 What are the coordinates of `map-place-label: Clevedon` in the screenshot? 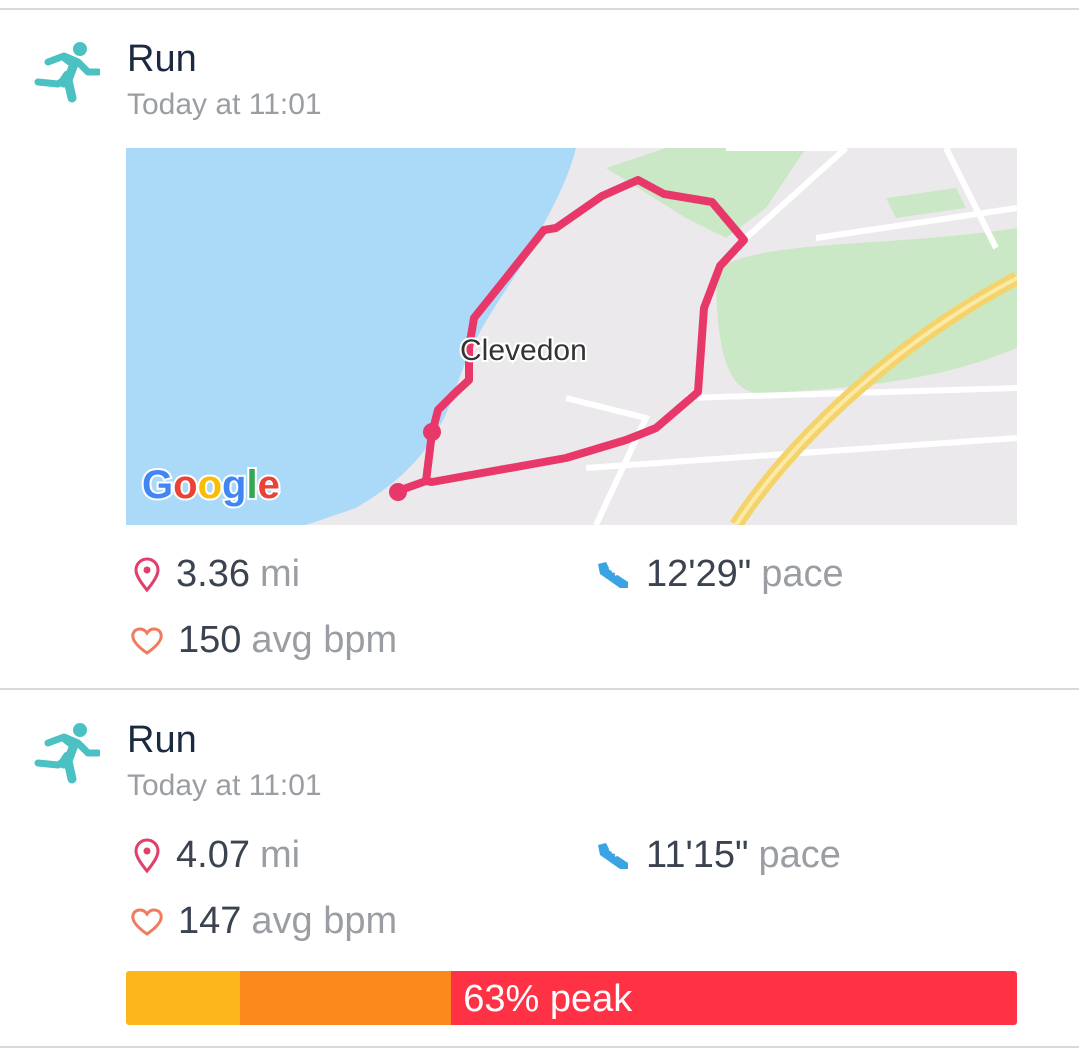 It's located at (523, 350).